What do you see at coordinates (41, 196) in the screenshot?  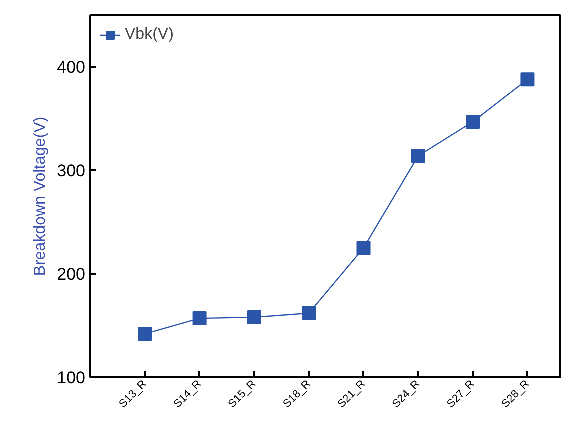 I see `y-axis-title: Breakdown Voltage(V)` at bounding box center [41, 196].